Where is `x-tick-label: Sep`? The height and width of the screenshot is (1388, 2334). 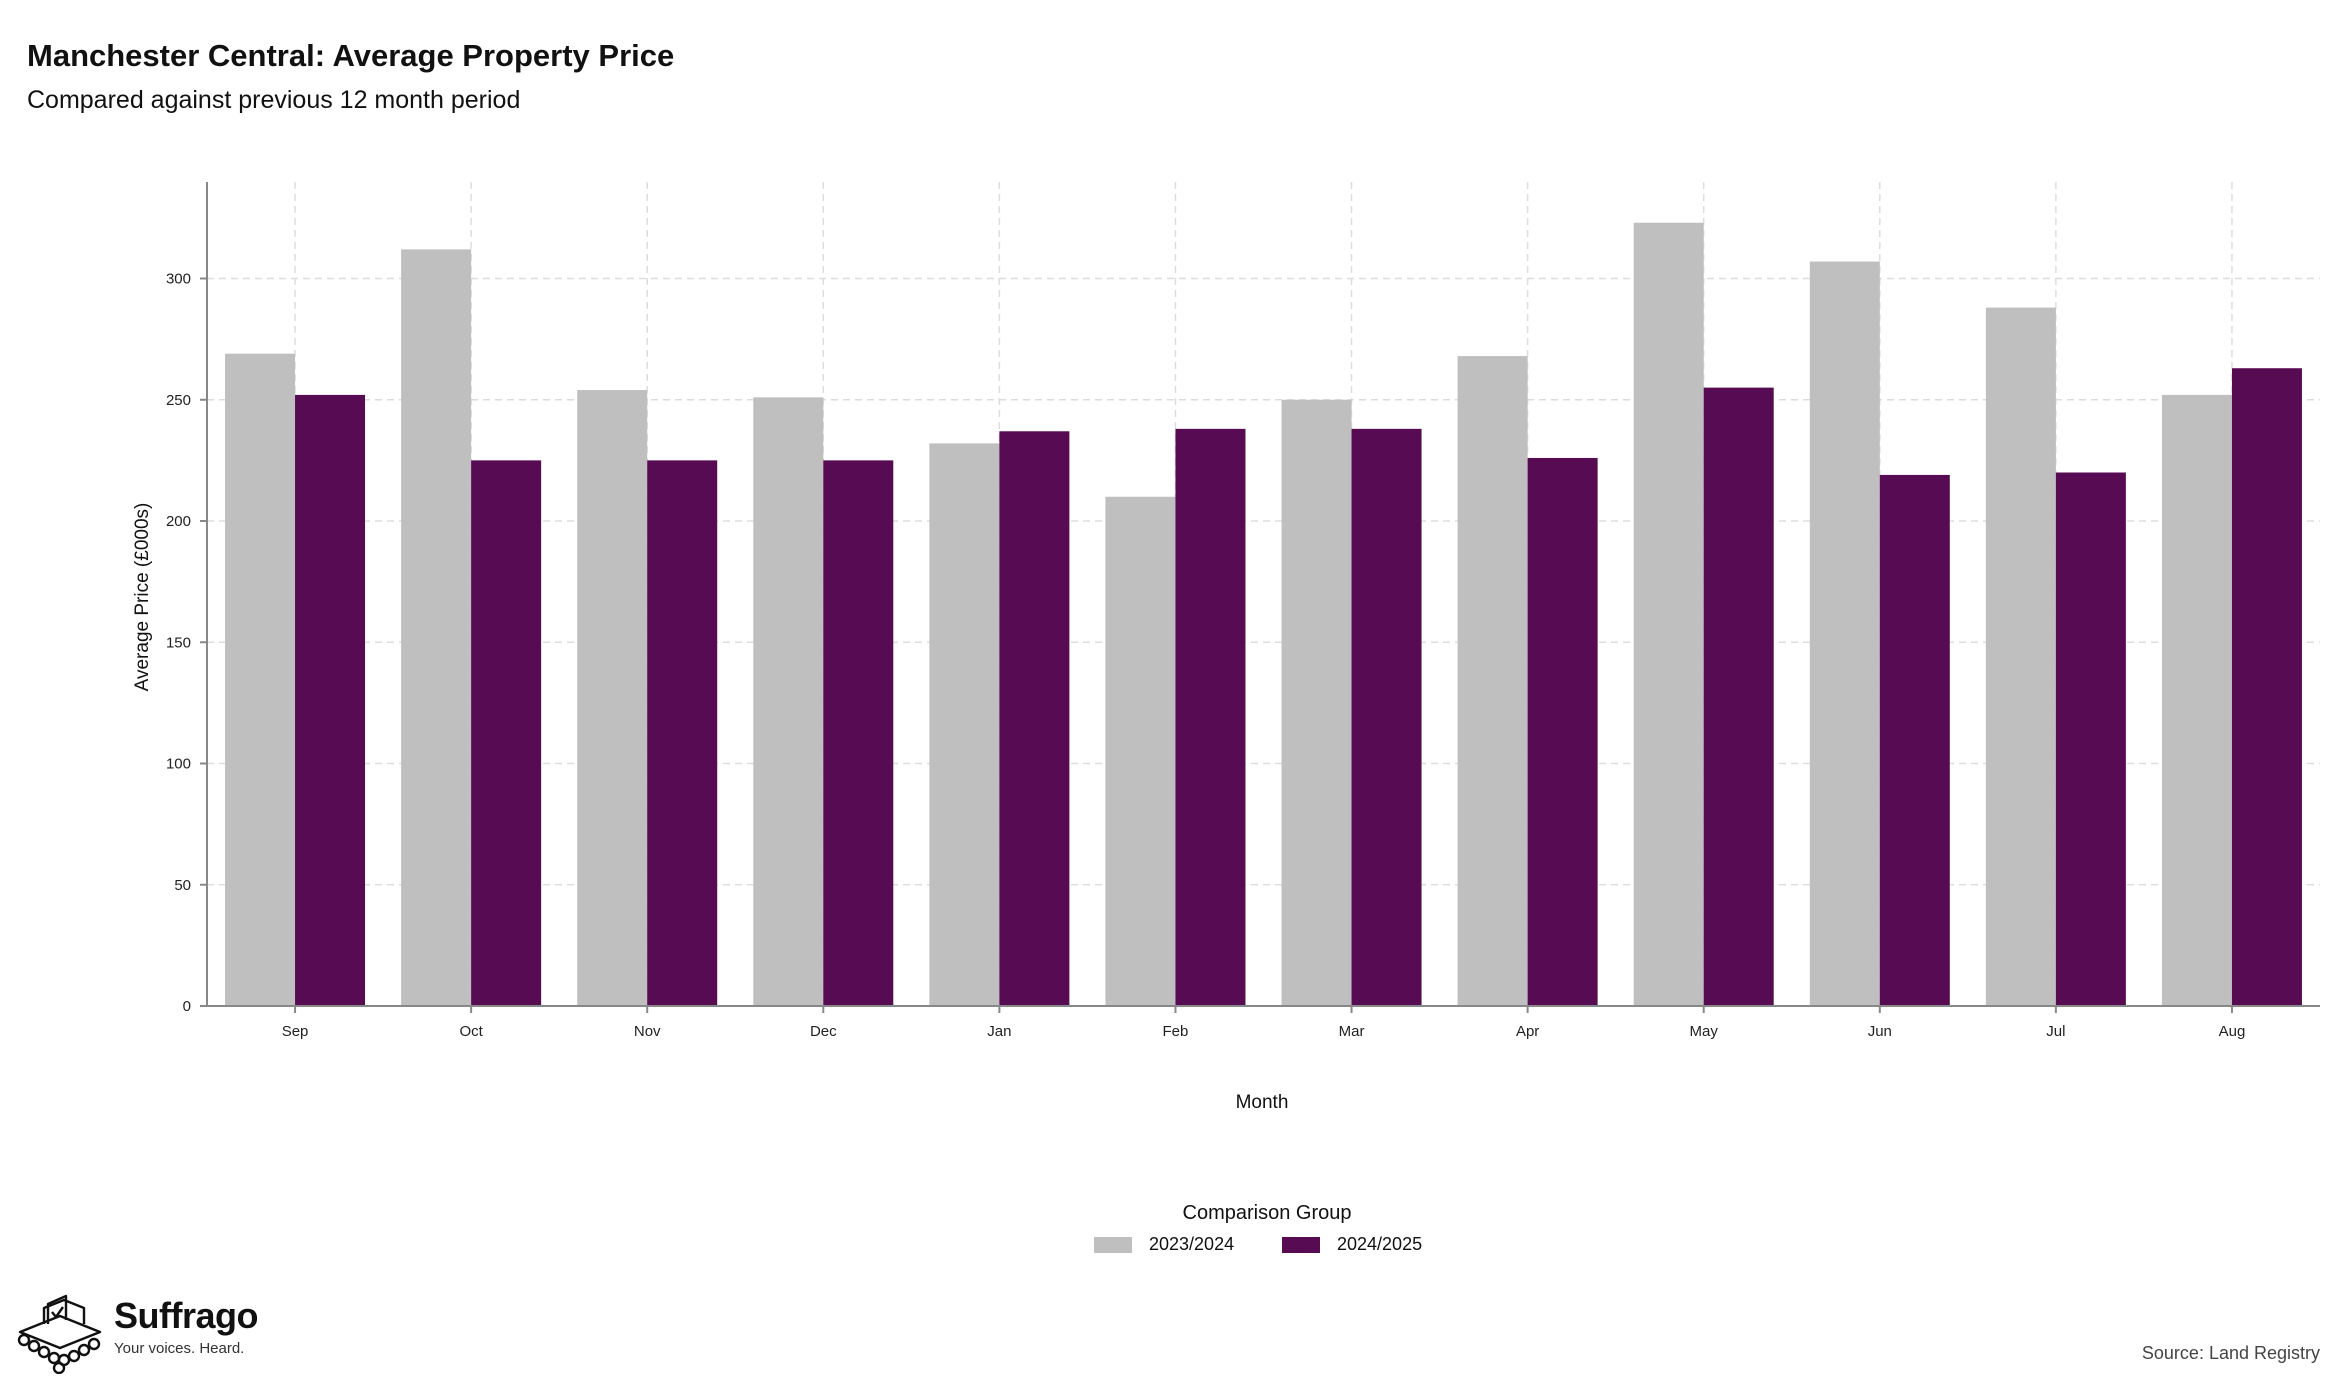
x-tick-label: Sep is located at coordinates (295, 1031).